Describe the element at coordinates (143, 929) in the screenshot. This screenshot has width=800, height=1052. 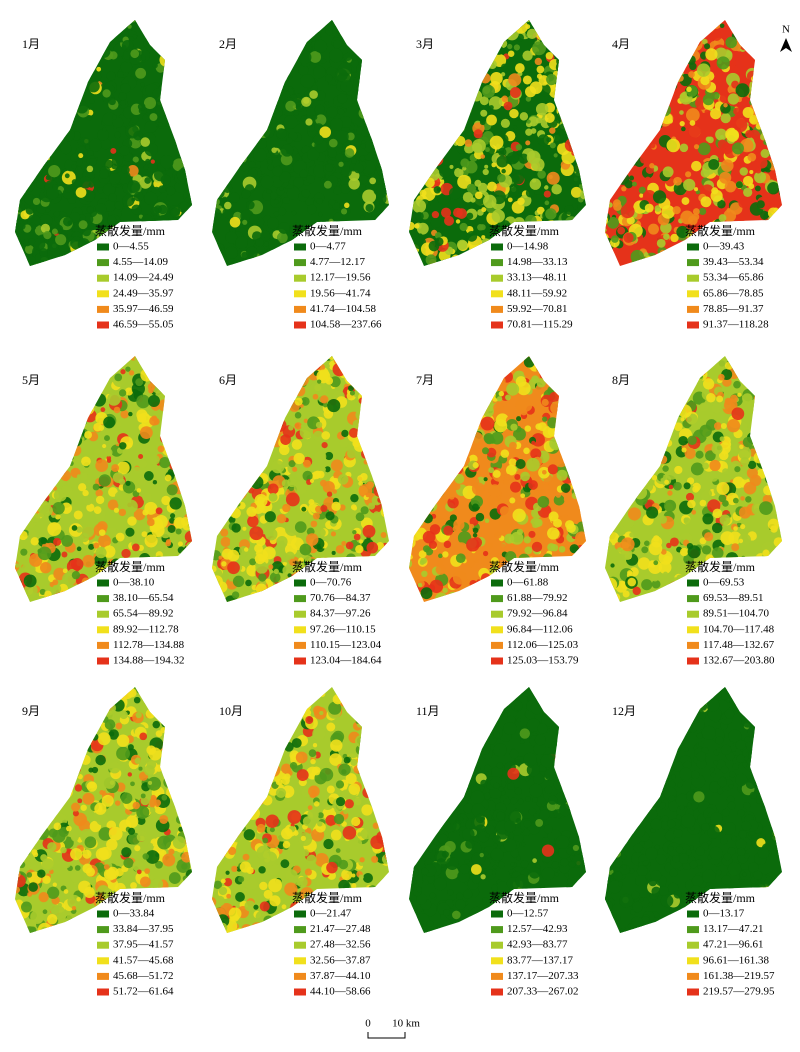
I see `legend-label: 33.84—37.95` at that location.